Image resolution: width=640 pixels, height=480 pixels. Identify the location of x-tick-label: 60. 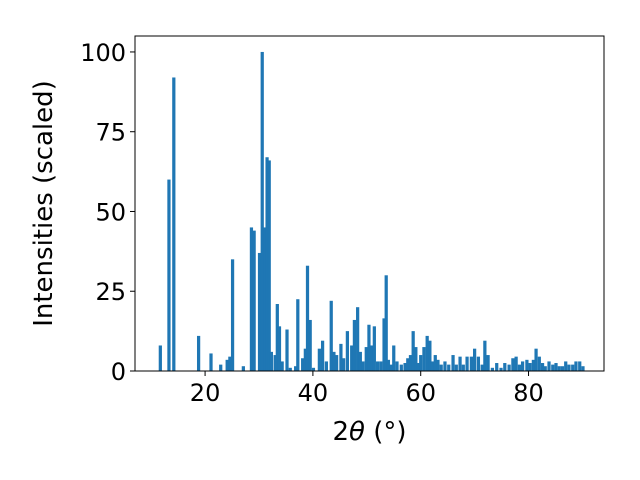
(420, 393).